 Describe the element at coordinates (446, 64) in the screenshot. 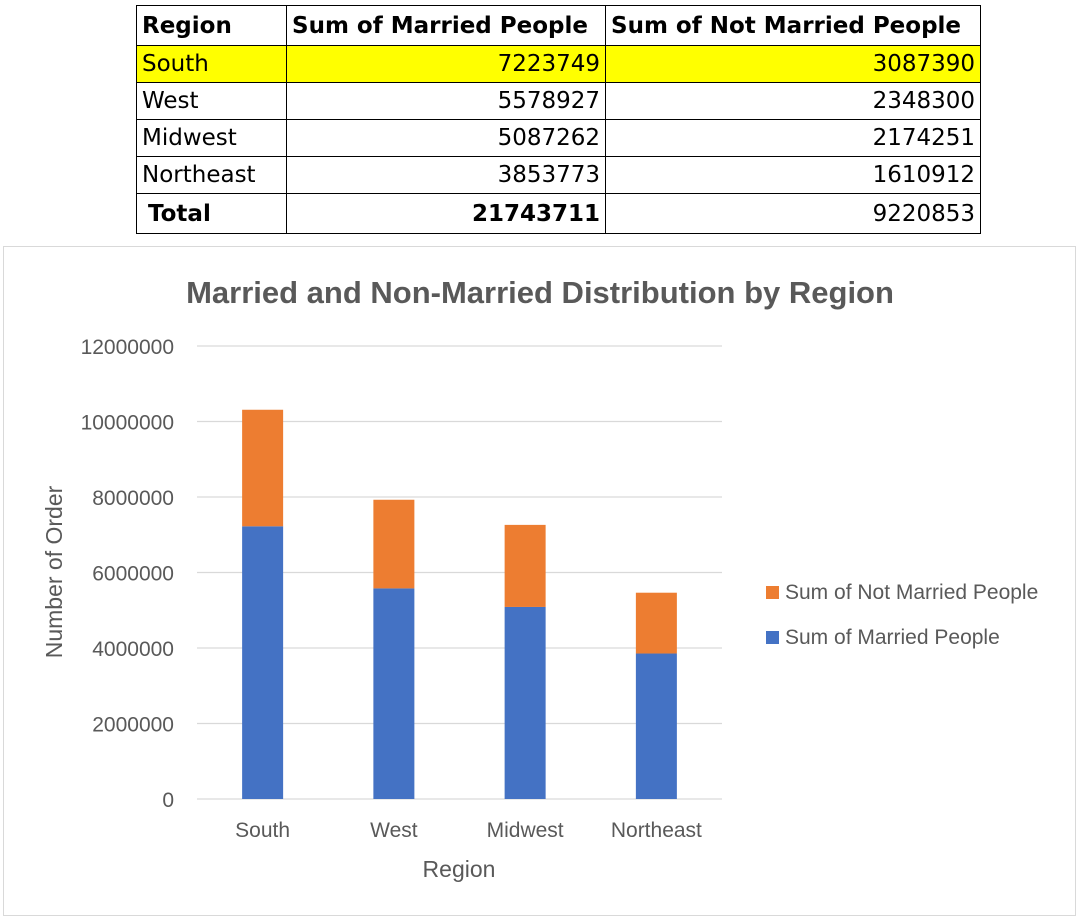

I see `cell-married: 7223749` at that location.